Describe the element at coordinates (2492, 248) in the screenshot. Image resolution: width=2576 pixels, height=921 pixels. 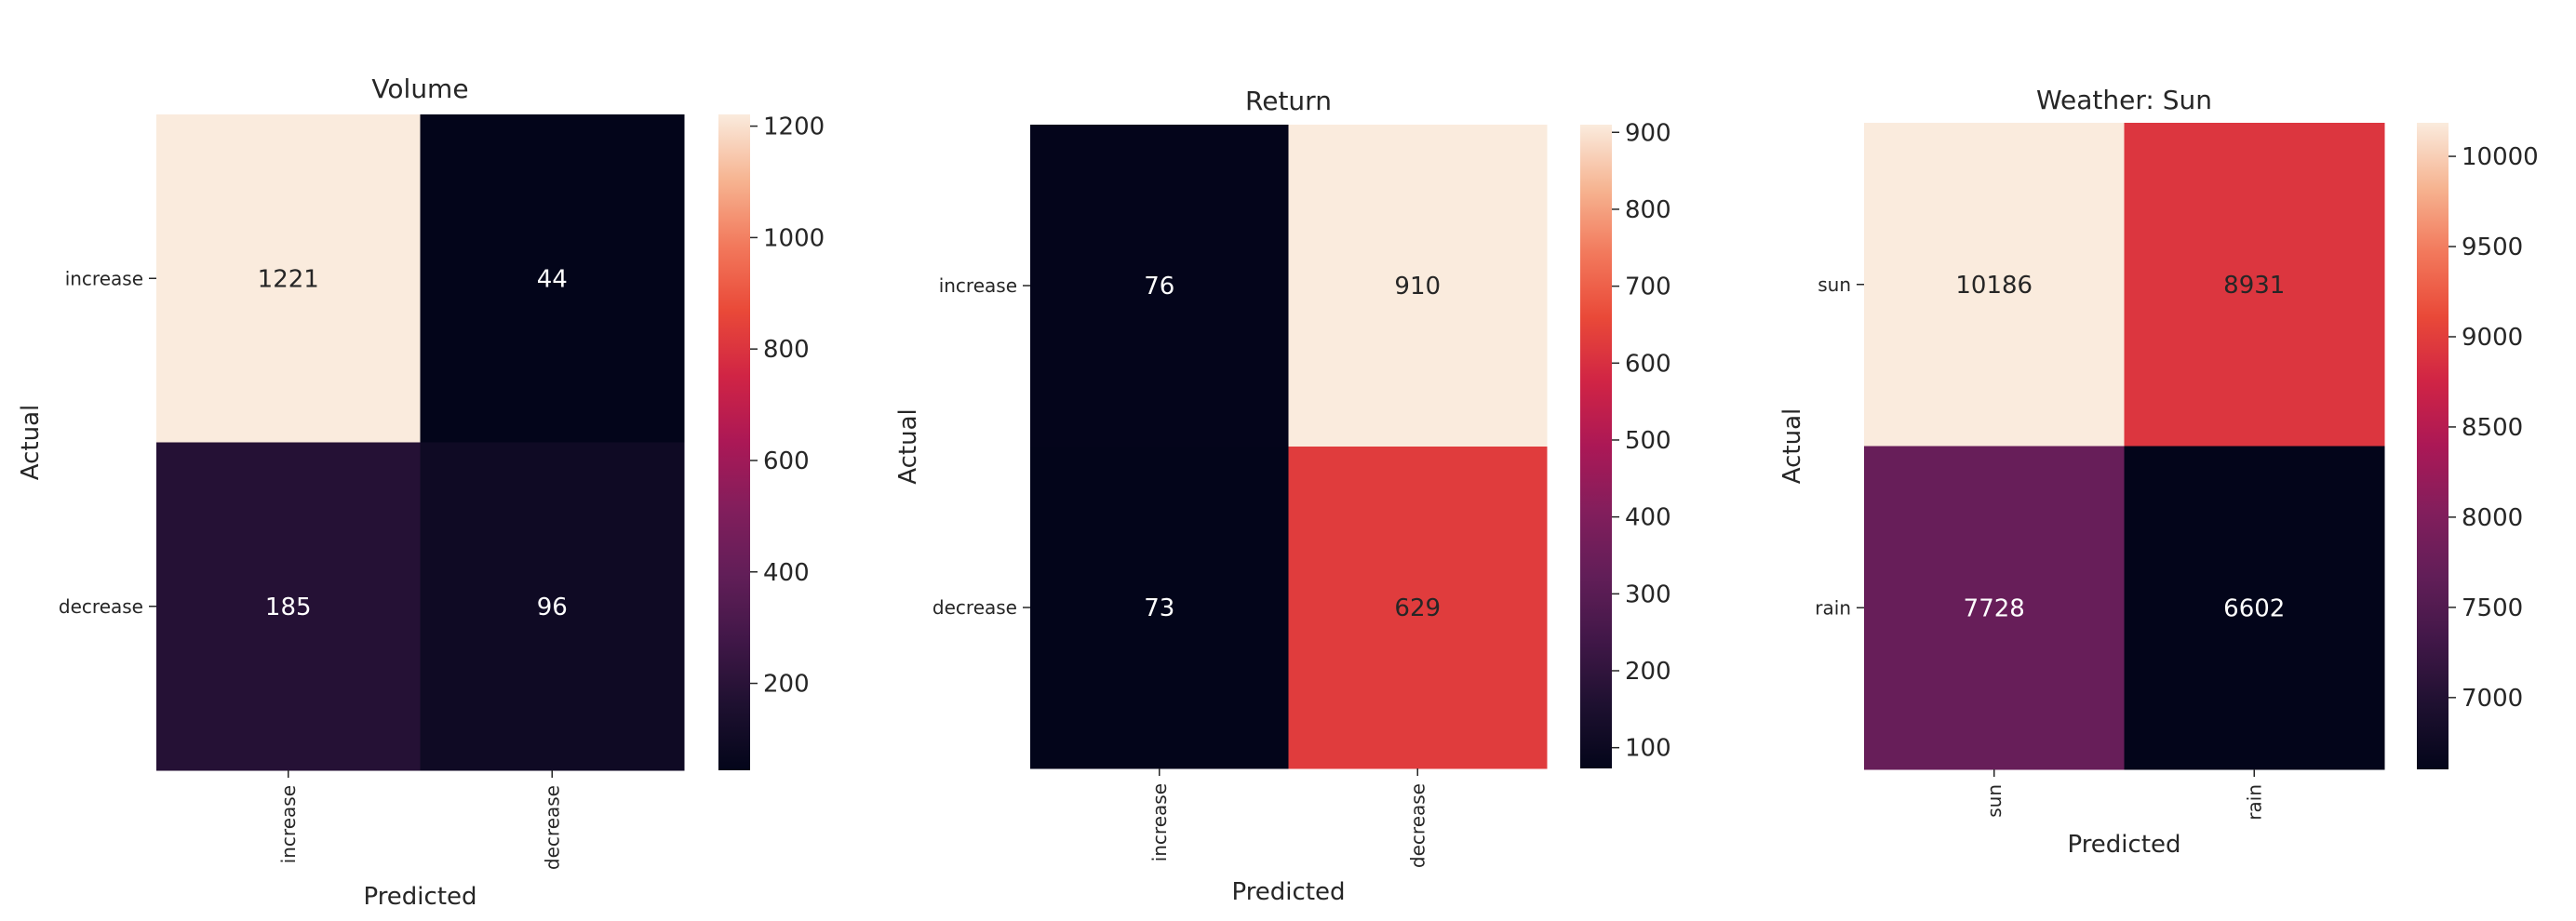
I see `colorbar-tick-label: 9500` at that location.